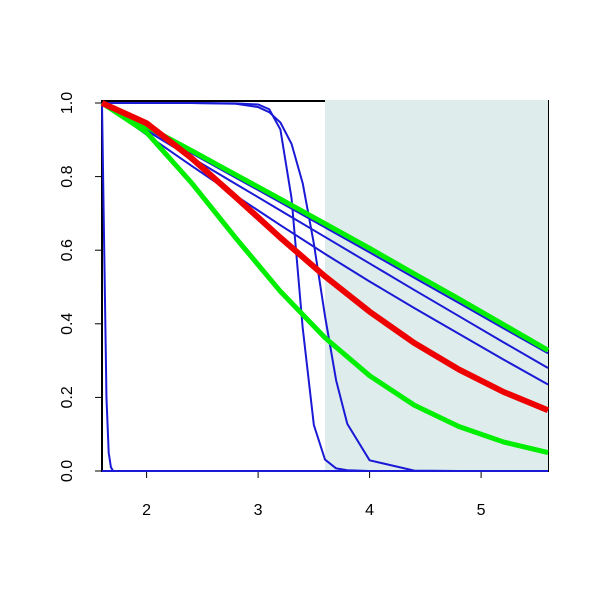 The image size is (600, 600). What do you see at coordinates (67, 176) in the screenshot?
I see `y-tick-label: 0.8` at bounding box center [67, 176].